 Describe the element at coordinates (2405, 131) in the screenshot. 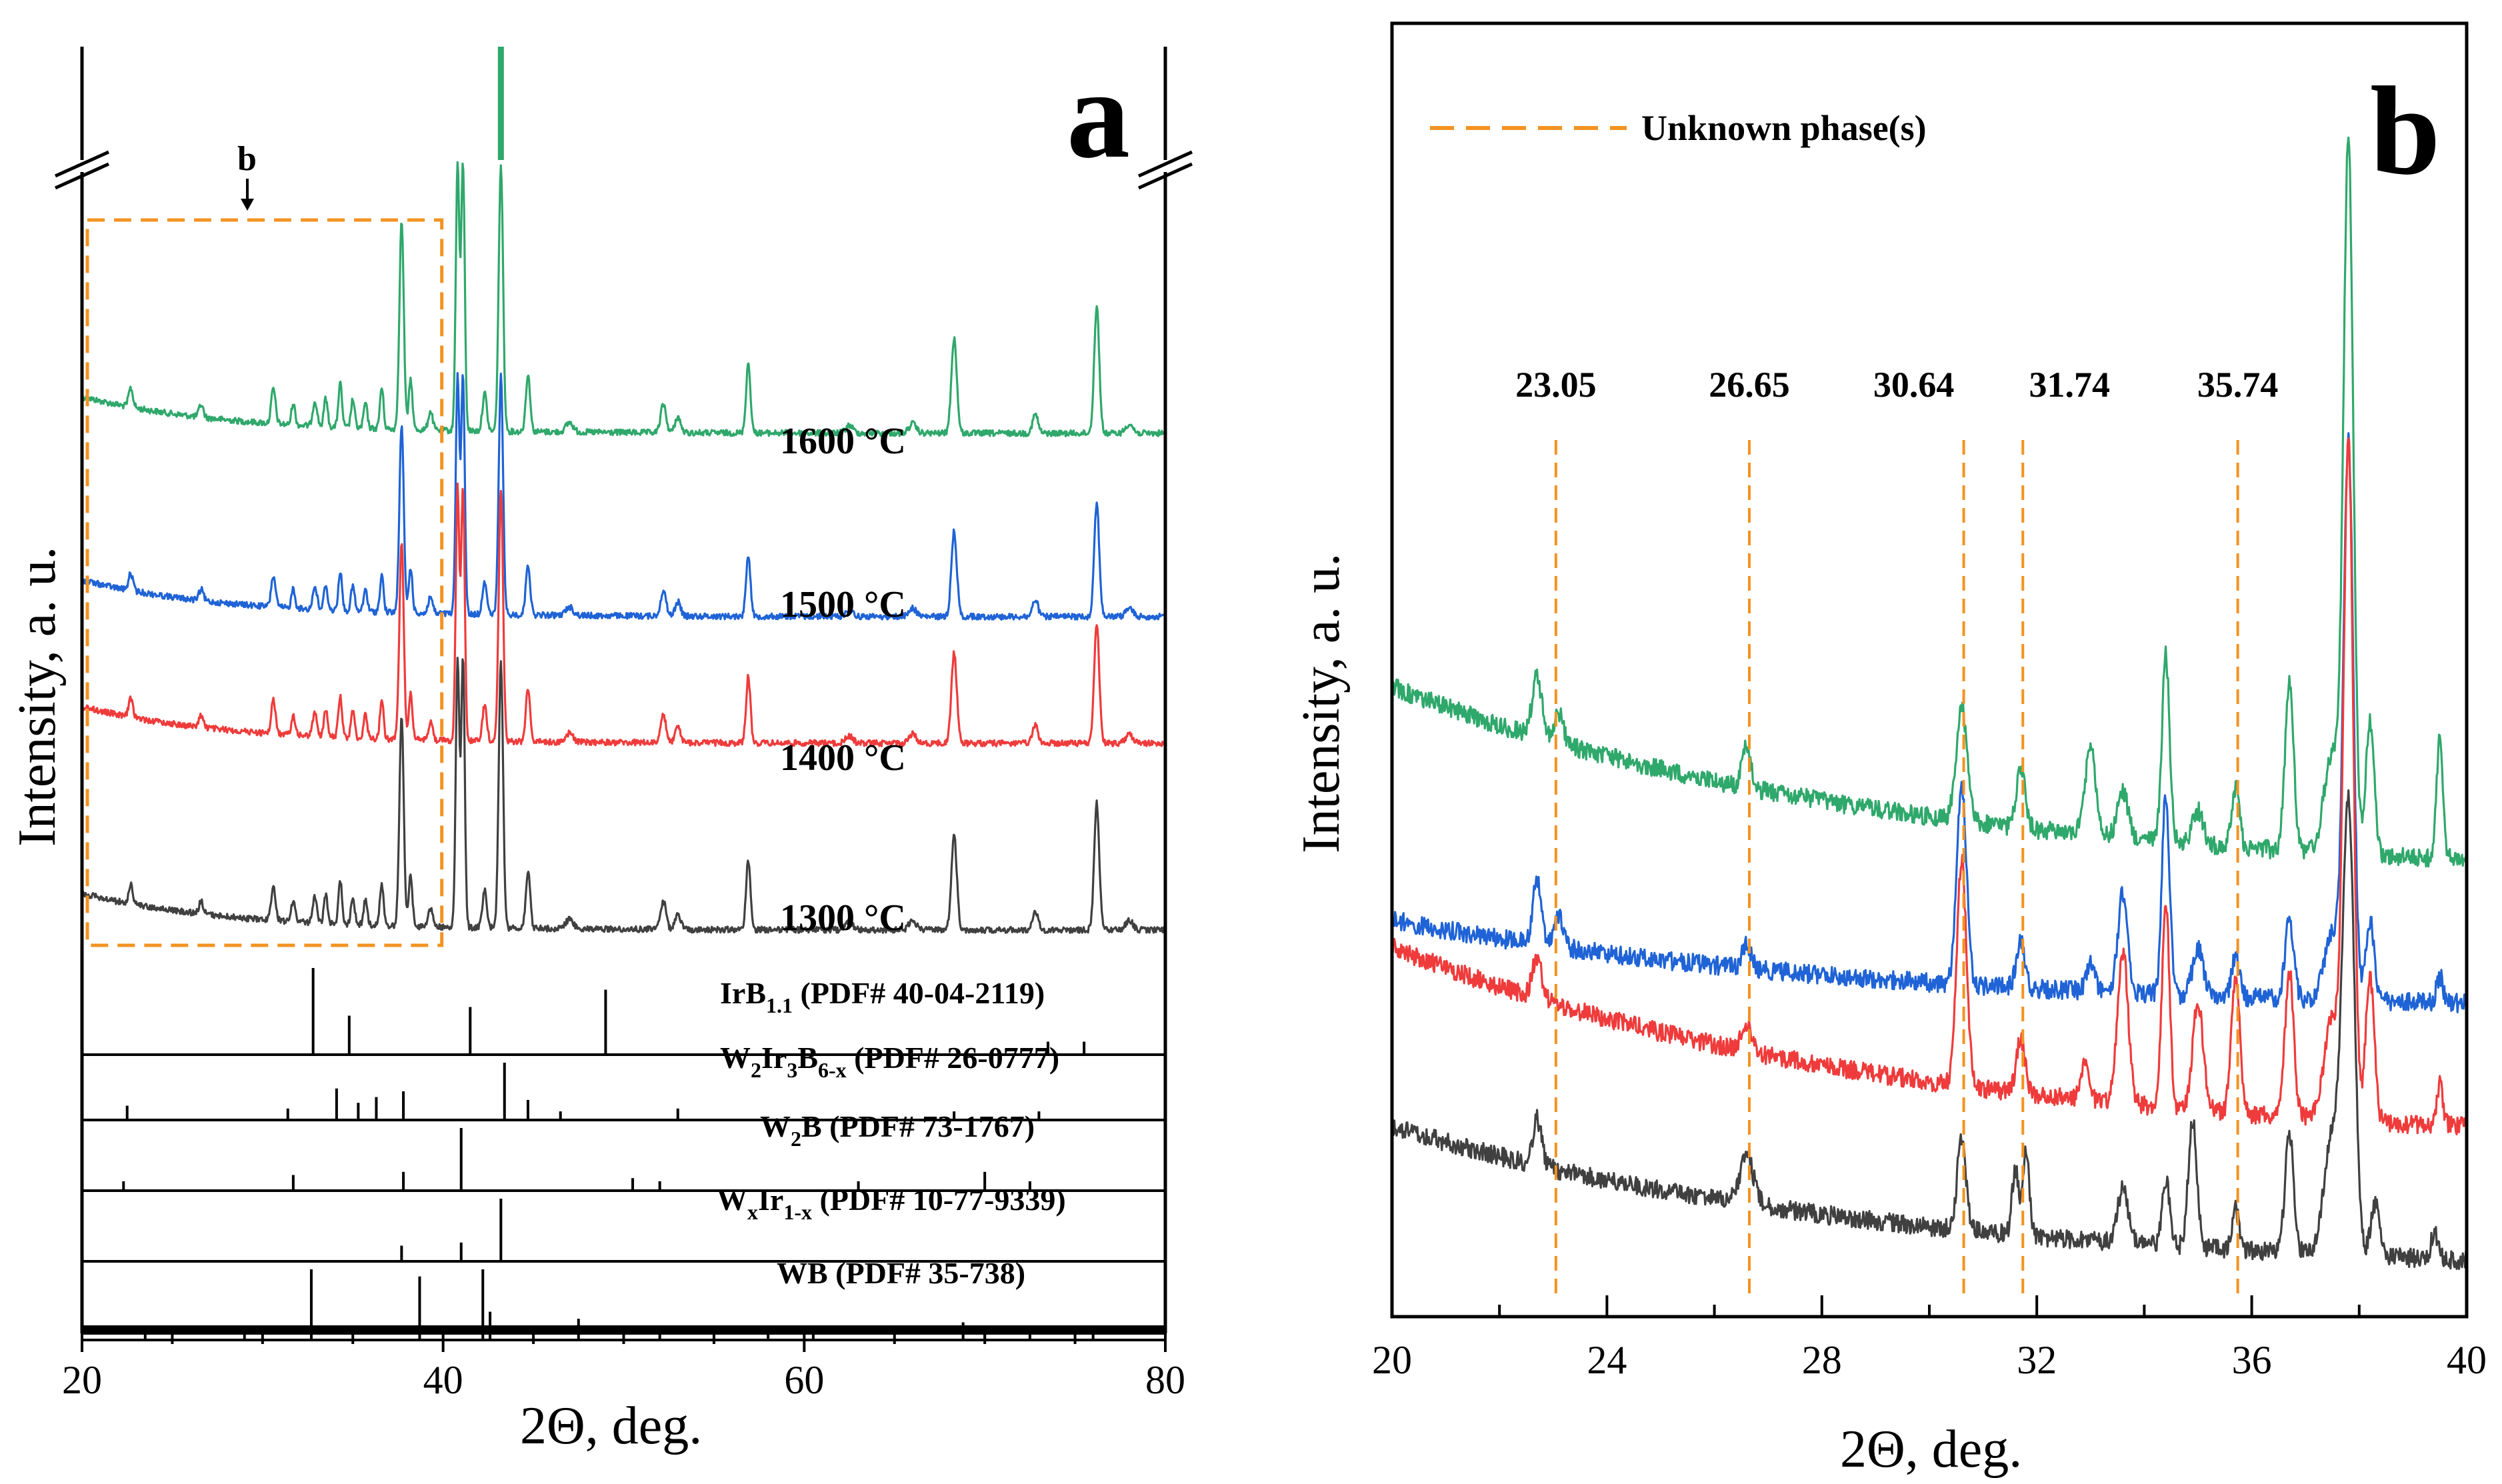

I see `panel-b-letter: b` at that location.